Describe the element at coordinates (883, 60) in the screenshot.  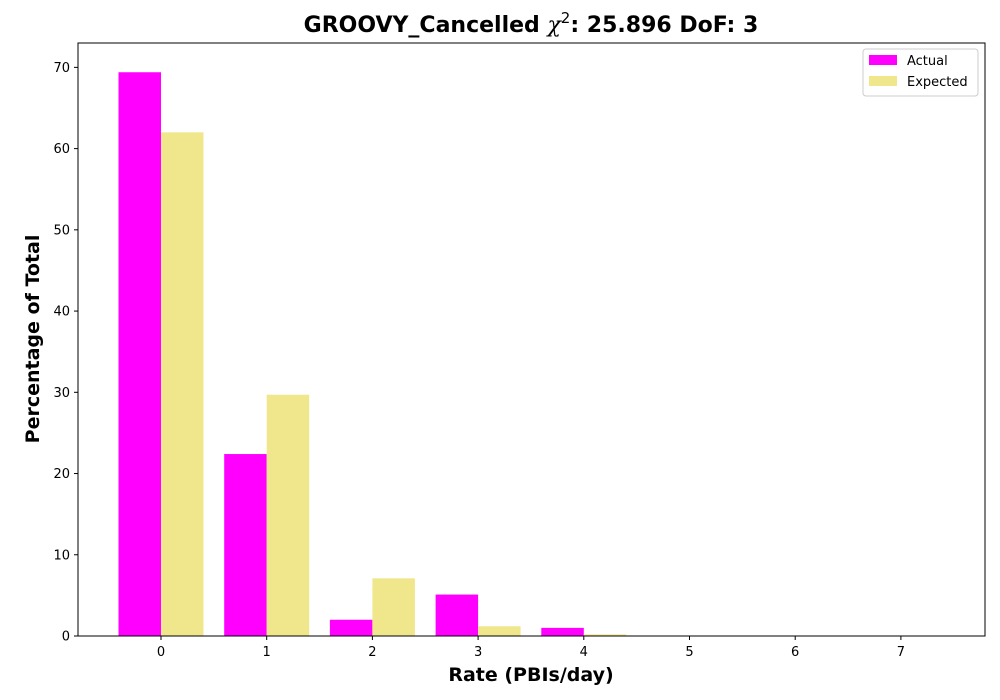
I see `legend-swatch-actual` at that location.